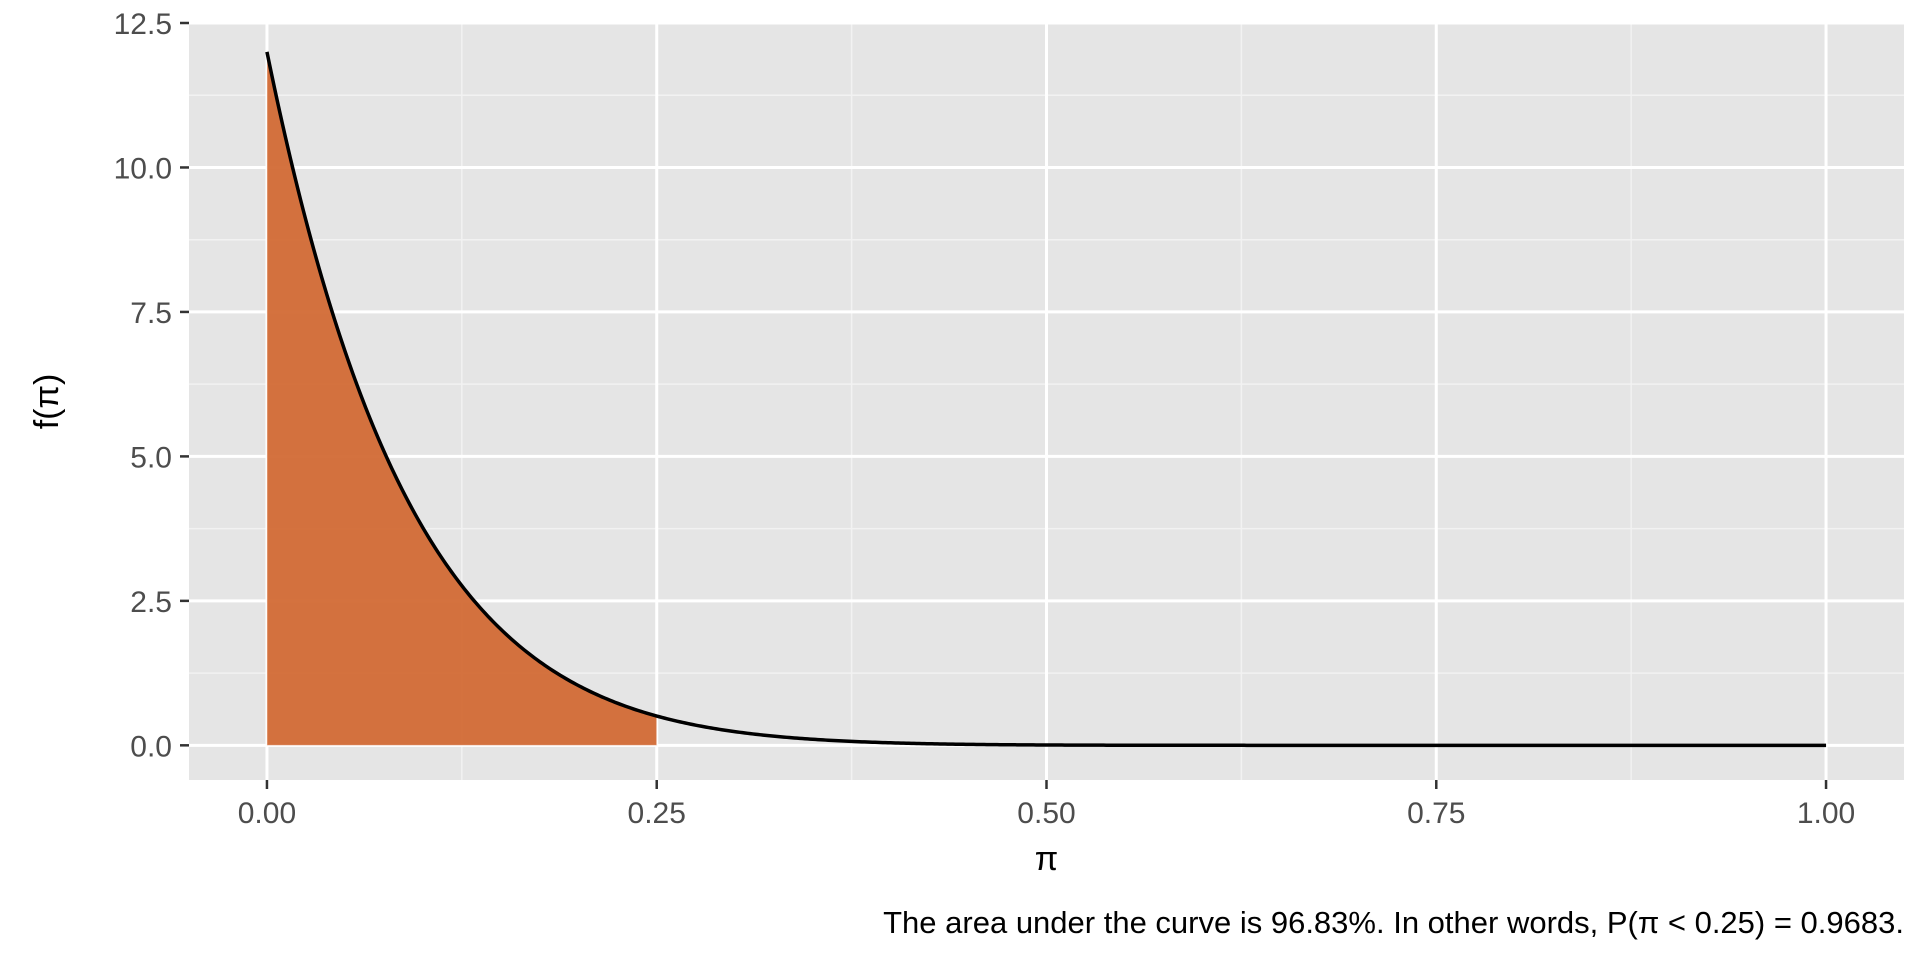 The width and height of the screenshot is (1920, 965). What do you see at coordinates (151, 746) in the screenshot?
I see `y-tick-label: 0.0` at bounding box center [151, 746].